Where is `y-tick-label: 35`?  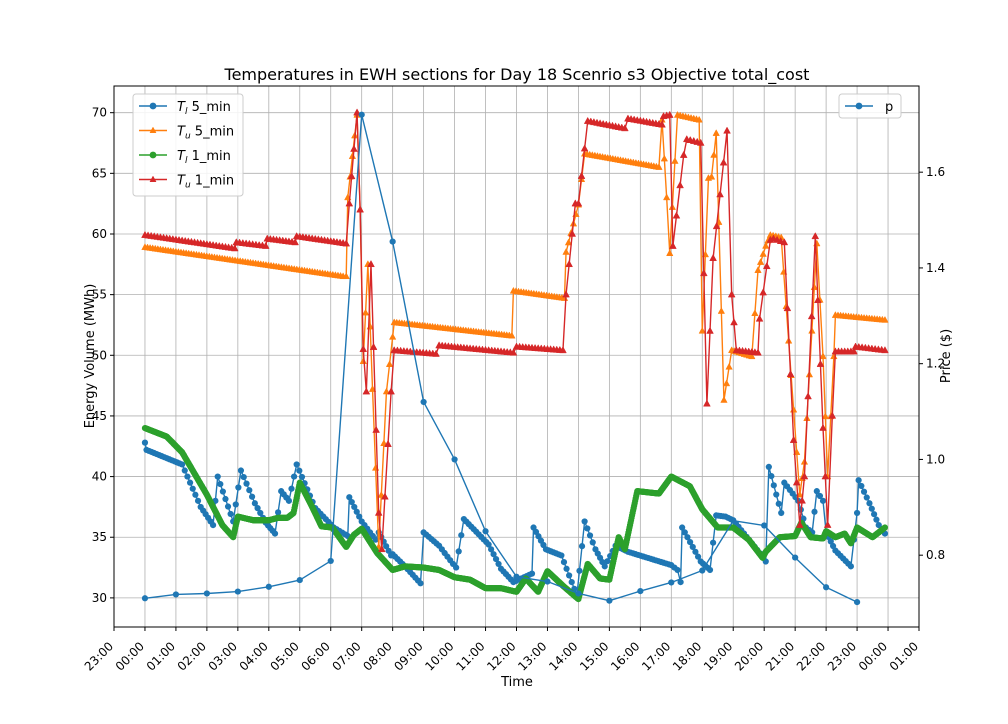
y-tick-label: 35 is located at coordinates (99, 537).